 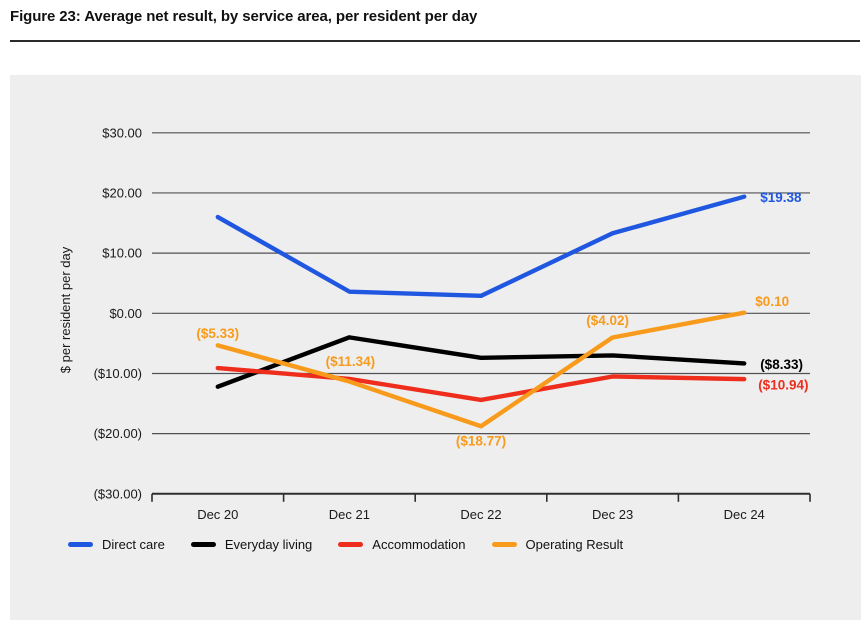 What do you see at coordinates (783, 385) in the screenshot?
I see `data-label: ($10.94)` at bounding box center [783, 385].